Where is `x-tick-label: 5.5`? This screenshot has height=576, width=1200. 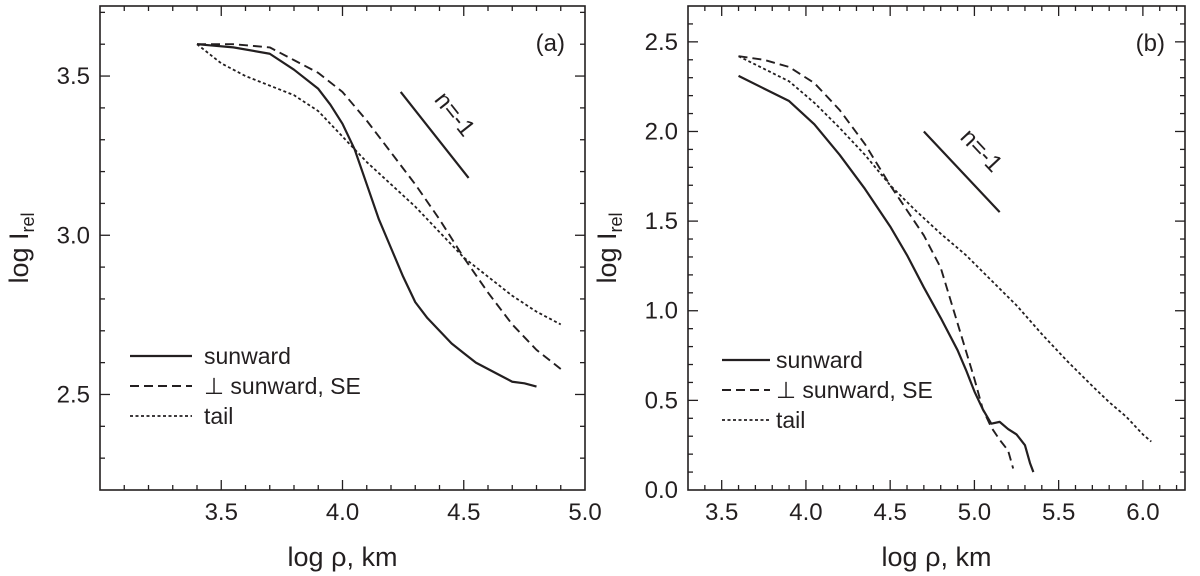
x-tick-label: 5.5 is located at coordinates (1058, 512).